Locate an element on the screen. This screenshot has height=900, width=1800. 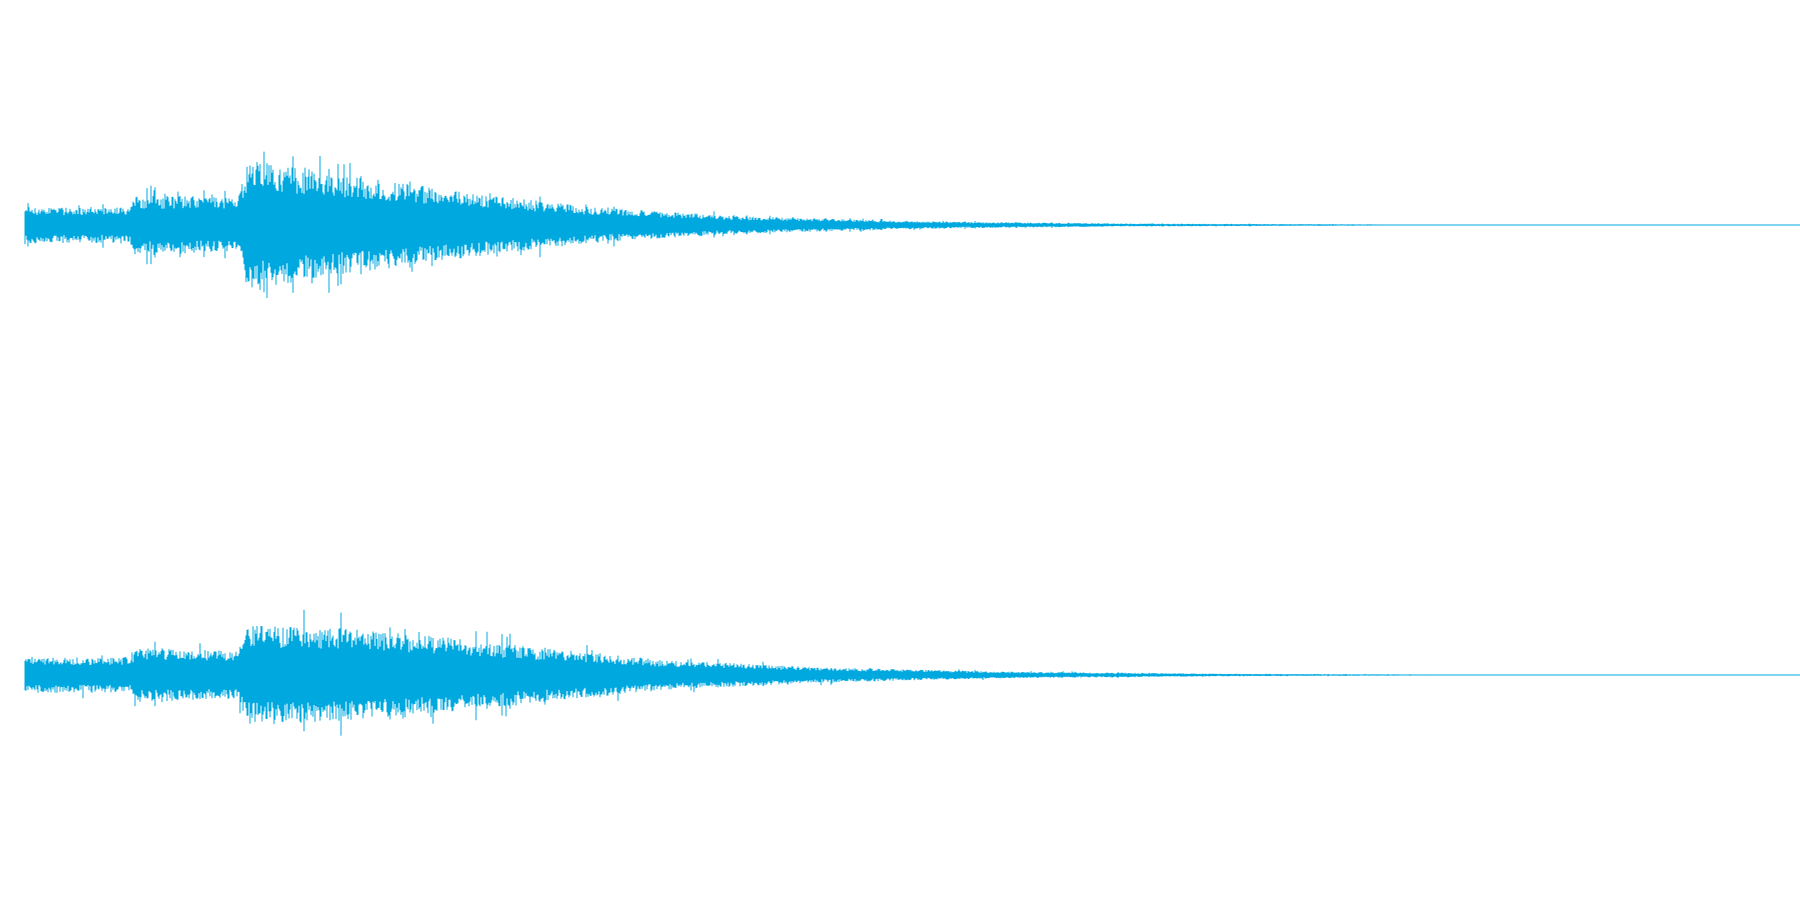
waveform-channel-right is located at coordinates (912, 672).